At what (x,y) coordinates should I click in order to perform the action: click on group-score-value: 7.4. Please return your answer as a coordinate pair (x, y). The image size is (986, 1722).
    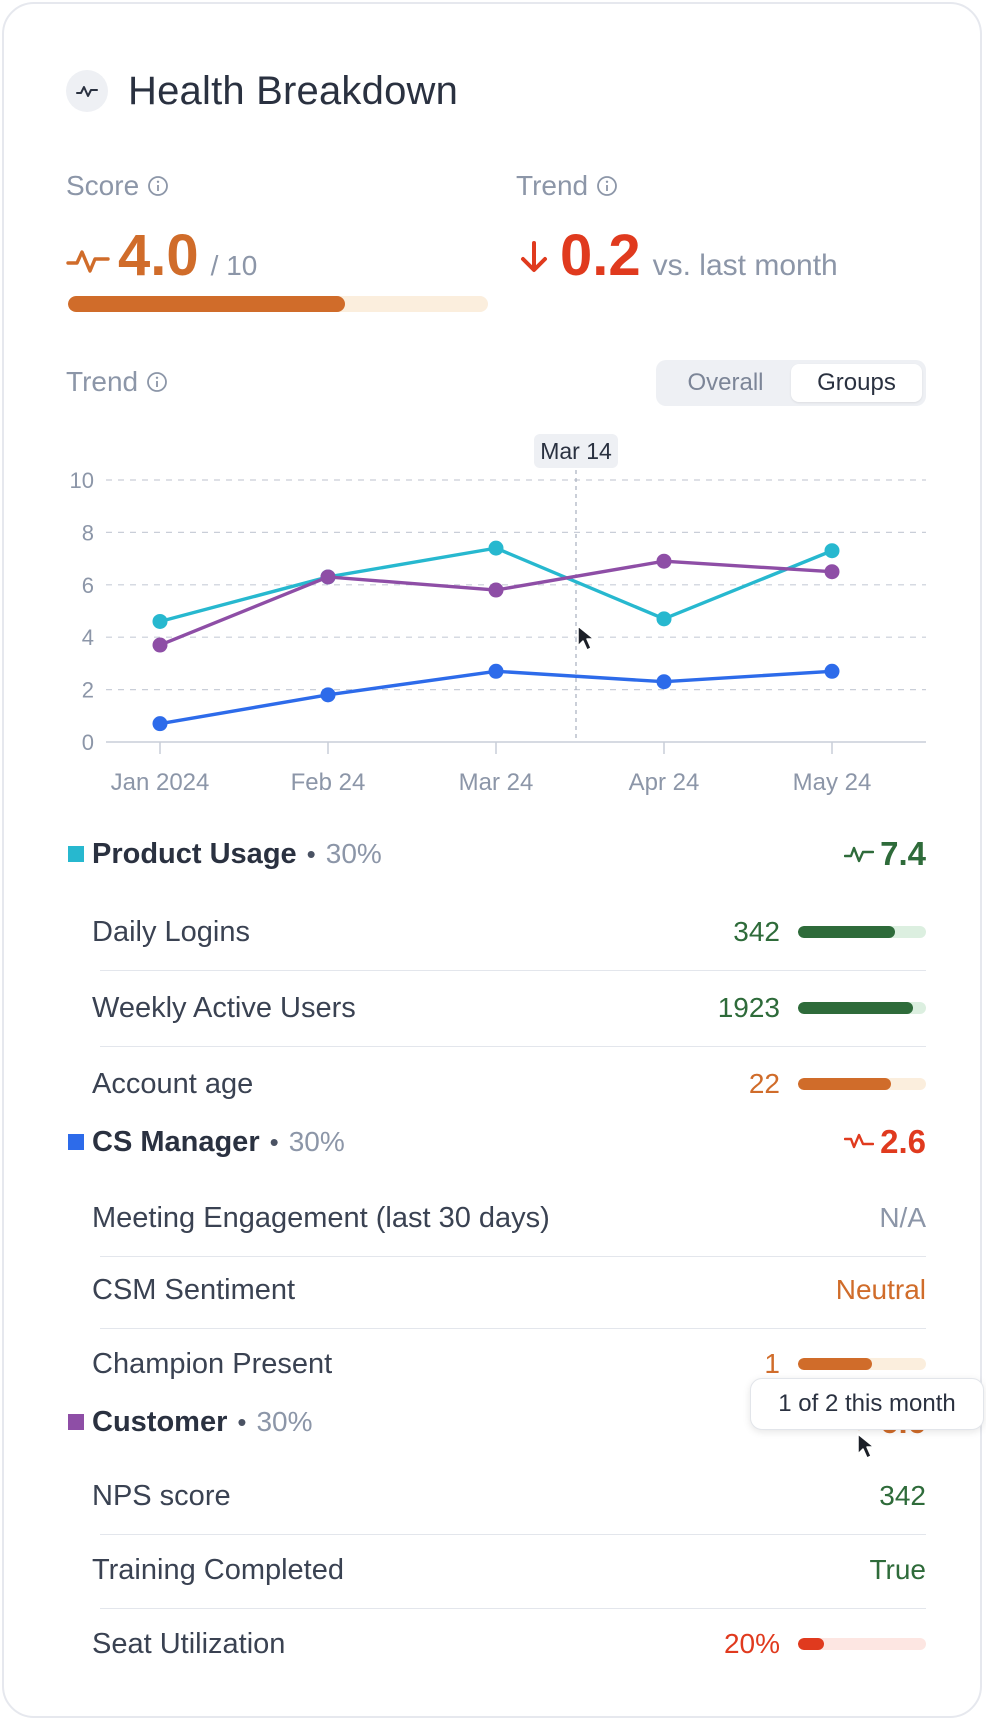
    Looking at the image, I should click on (903, 853).